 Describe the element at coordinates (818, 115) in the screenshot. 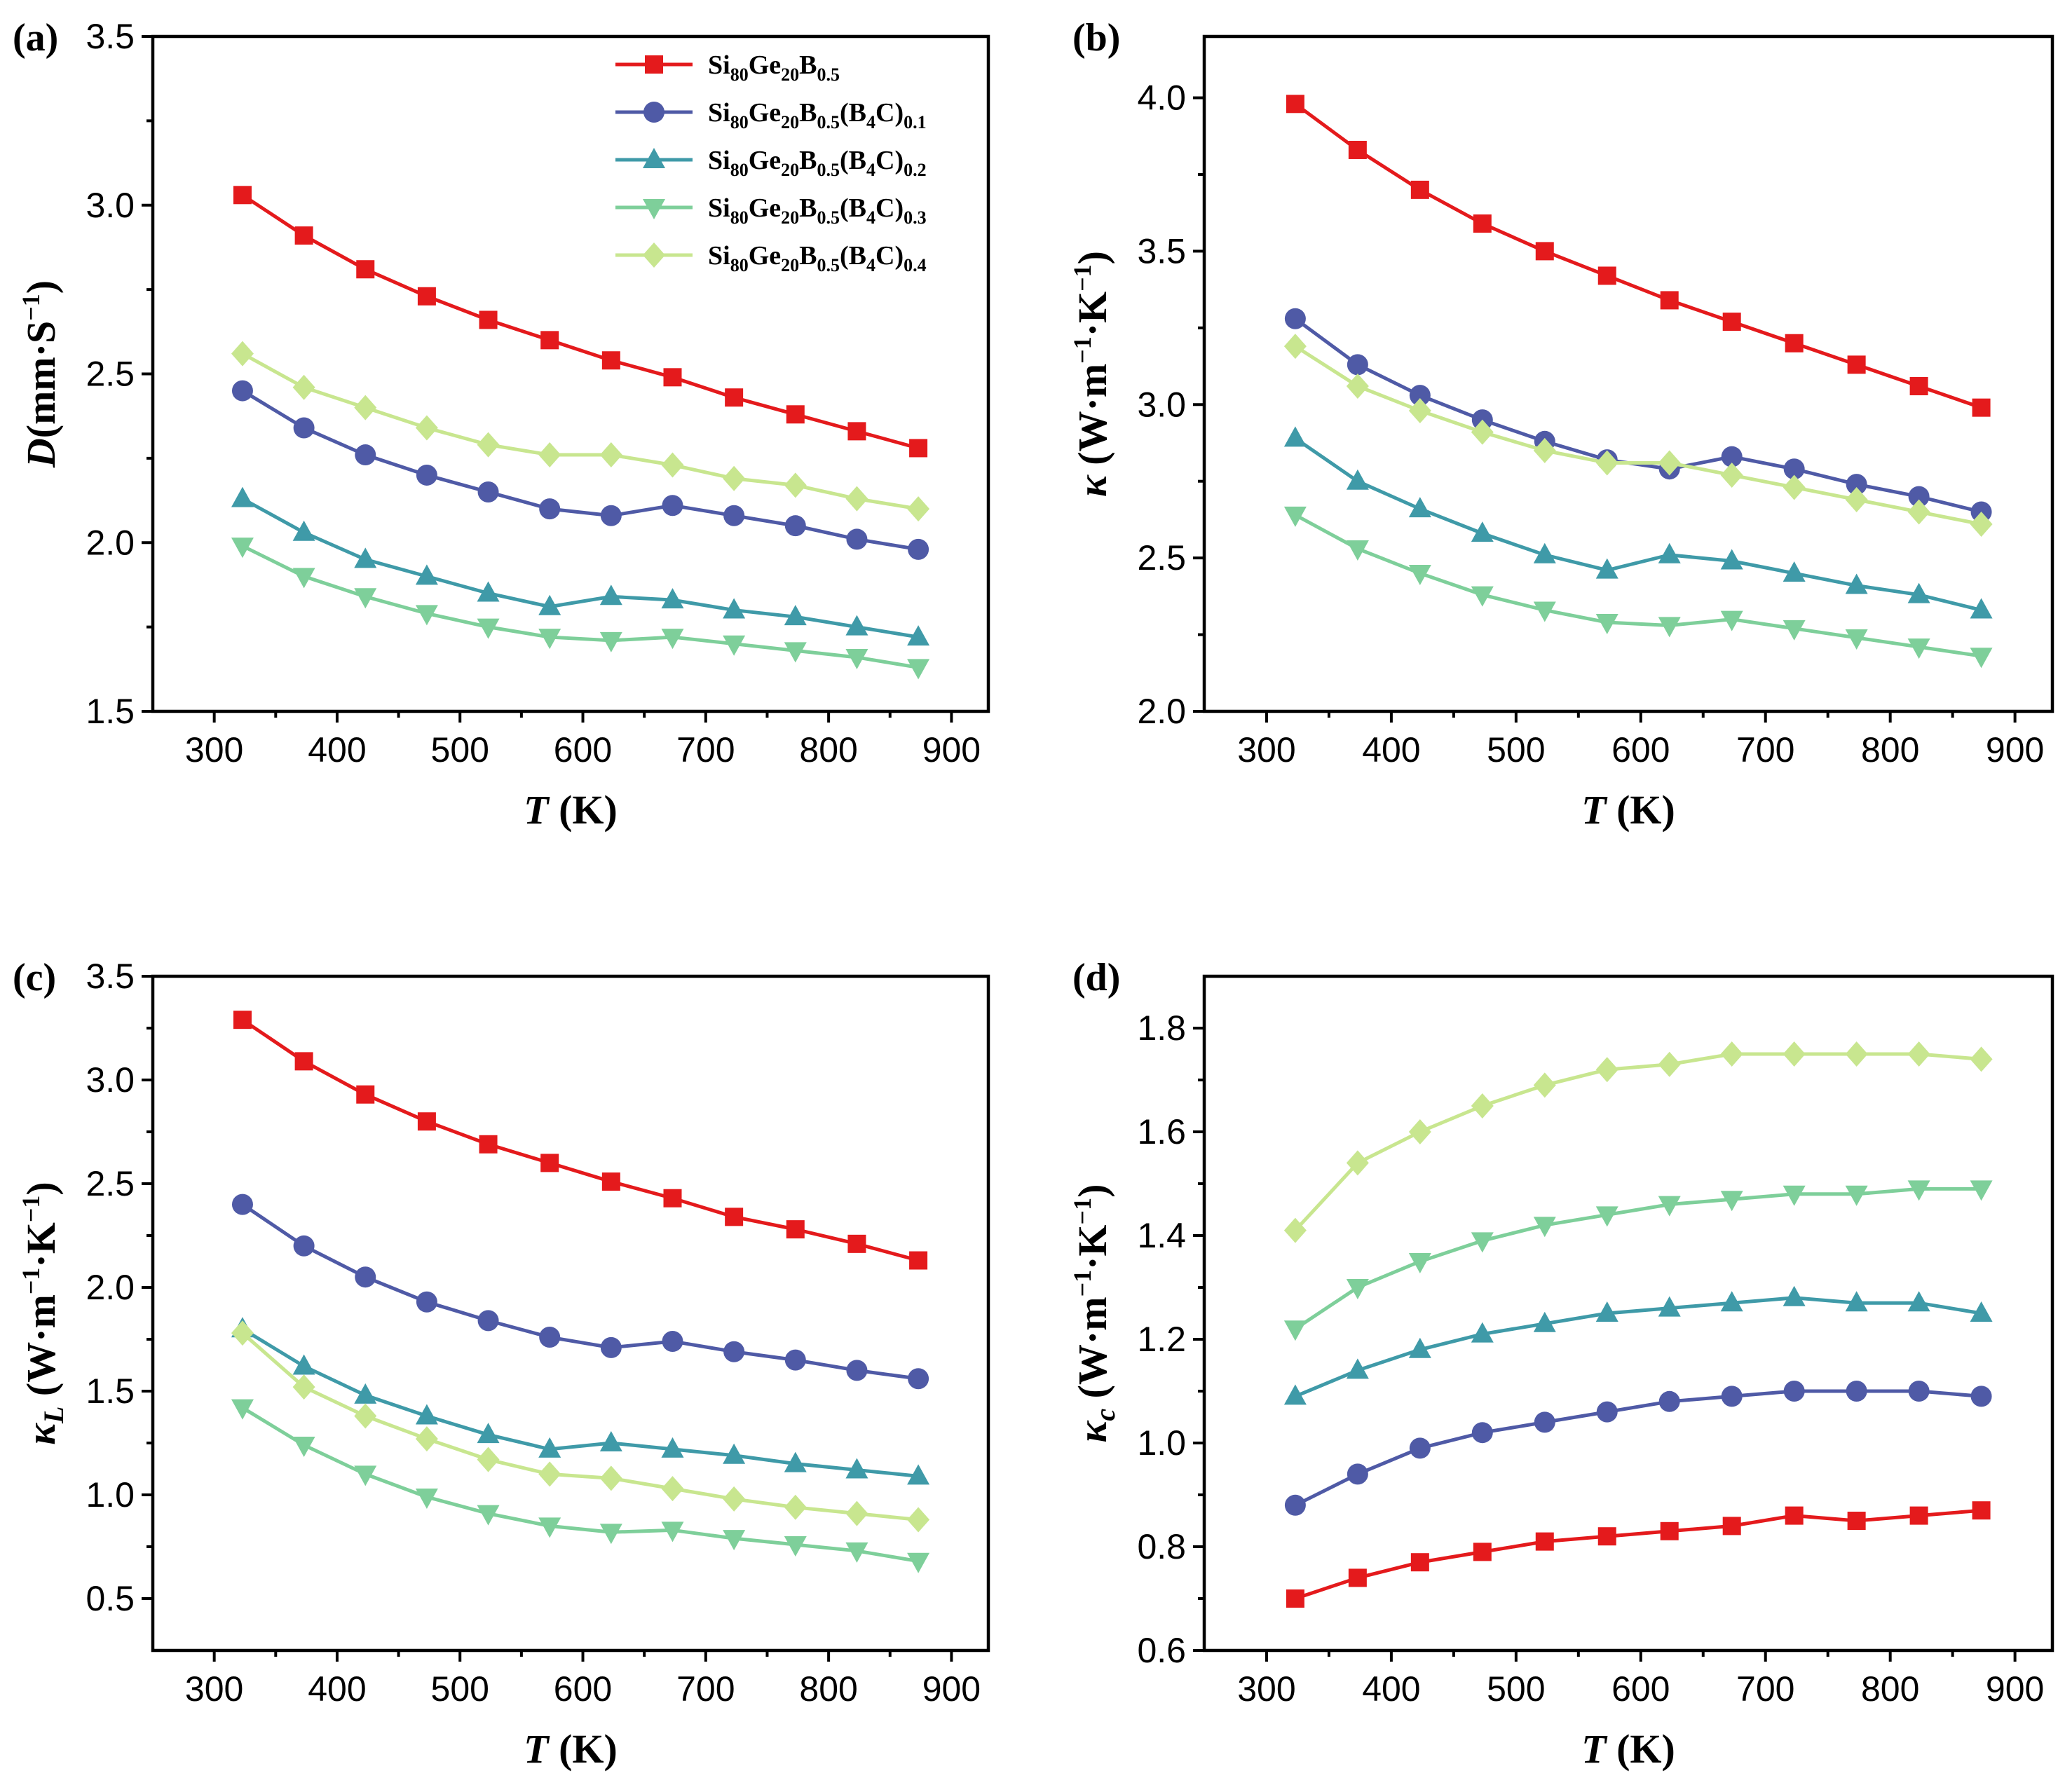

I see `legend-label: Si80Ge20B0.5(B4C)0.1` at that location.